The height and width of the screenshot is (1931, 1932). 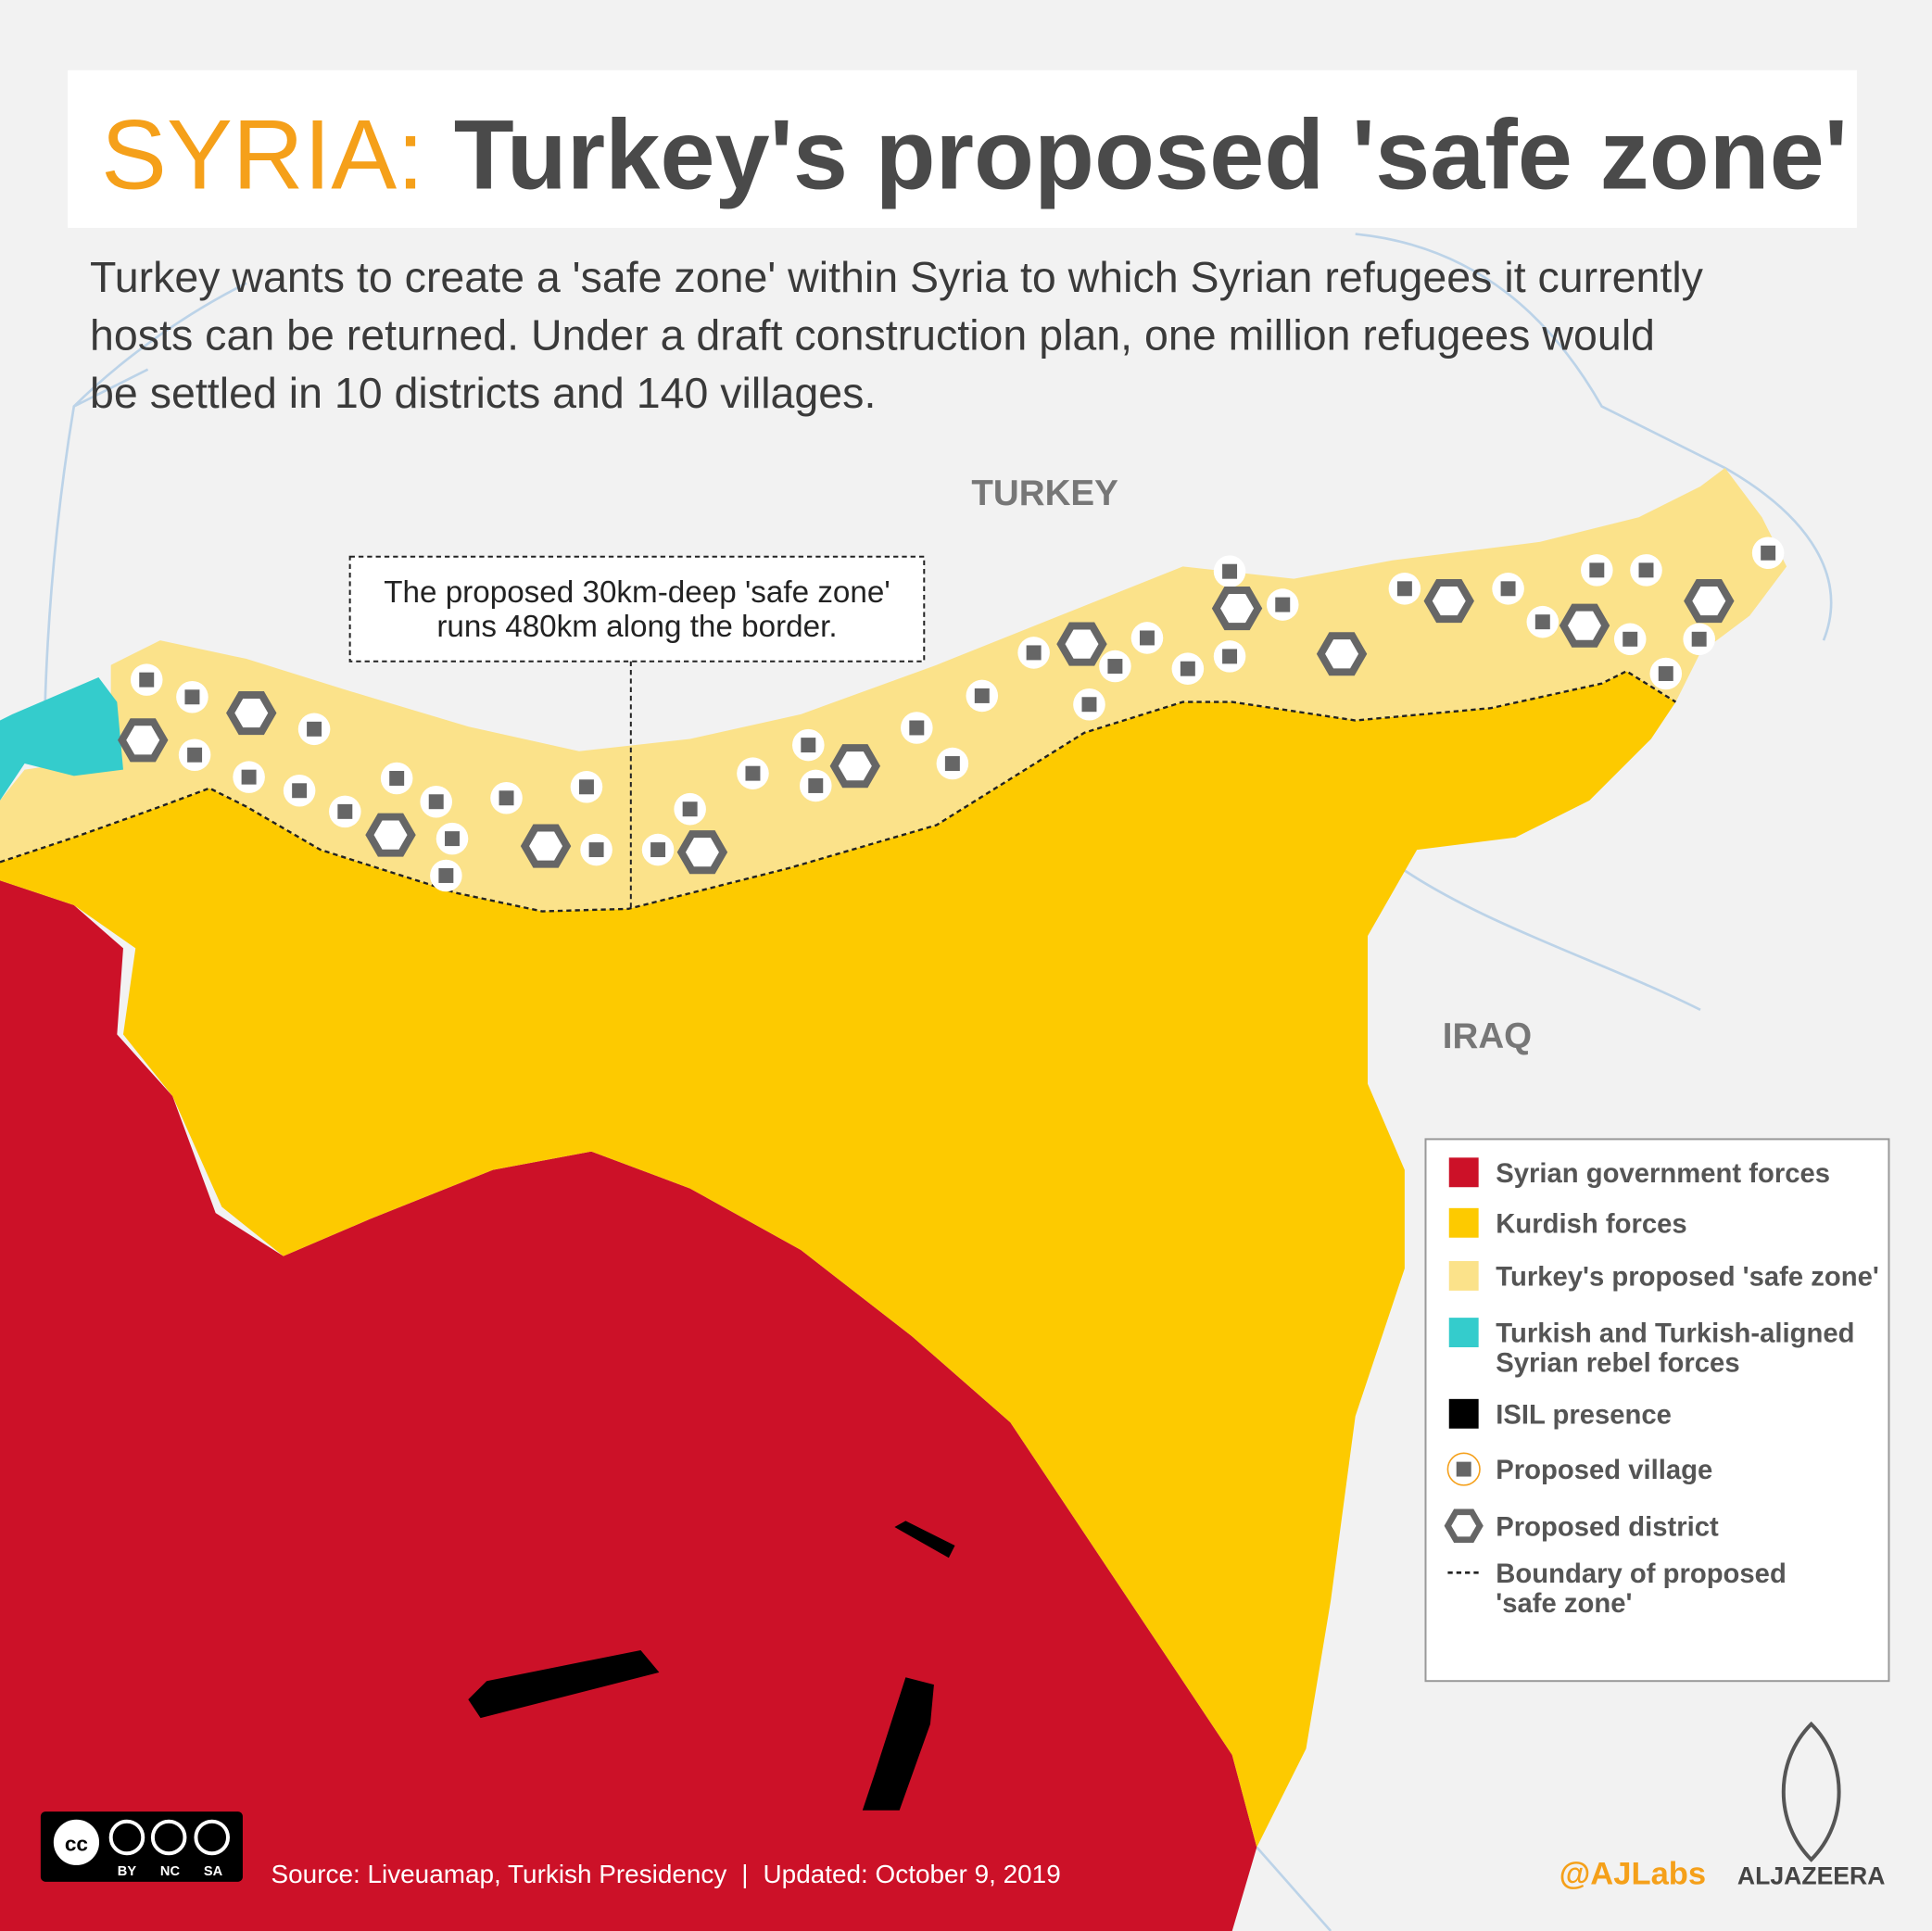 I want to click on callout-box, so click(x=637, y=609).